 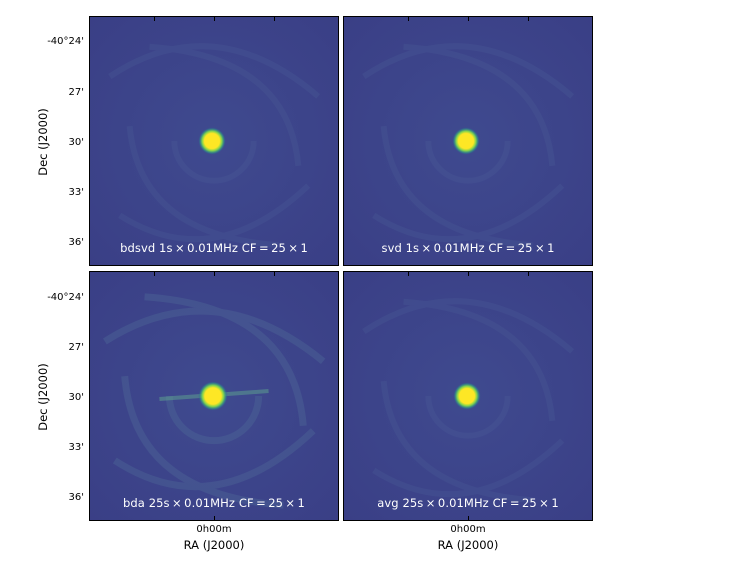 What do you see at coordinates (468, 503) in the screenshot?
I see `panel-label: avg 25s × 0.01MHz CF = 25 × 1` at bounding box center [468, 503].